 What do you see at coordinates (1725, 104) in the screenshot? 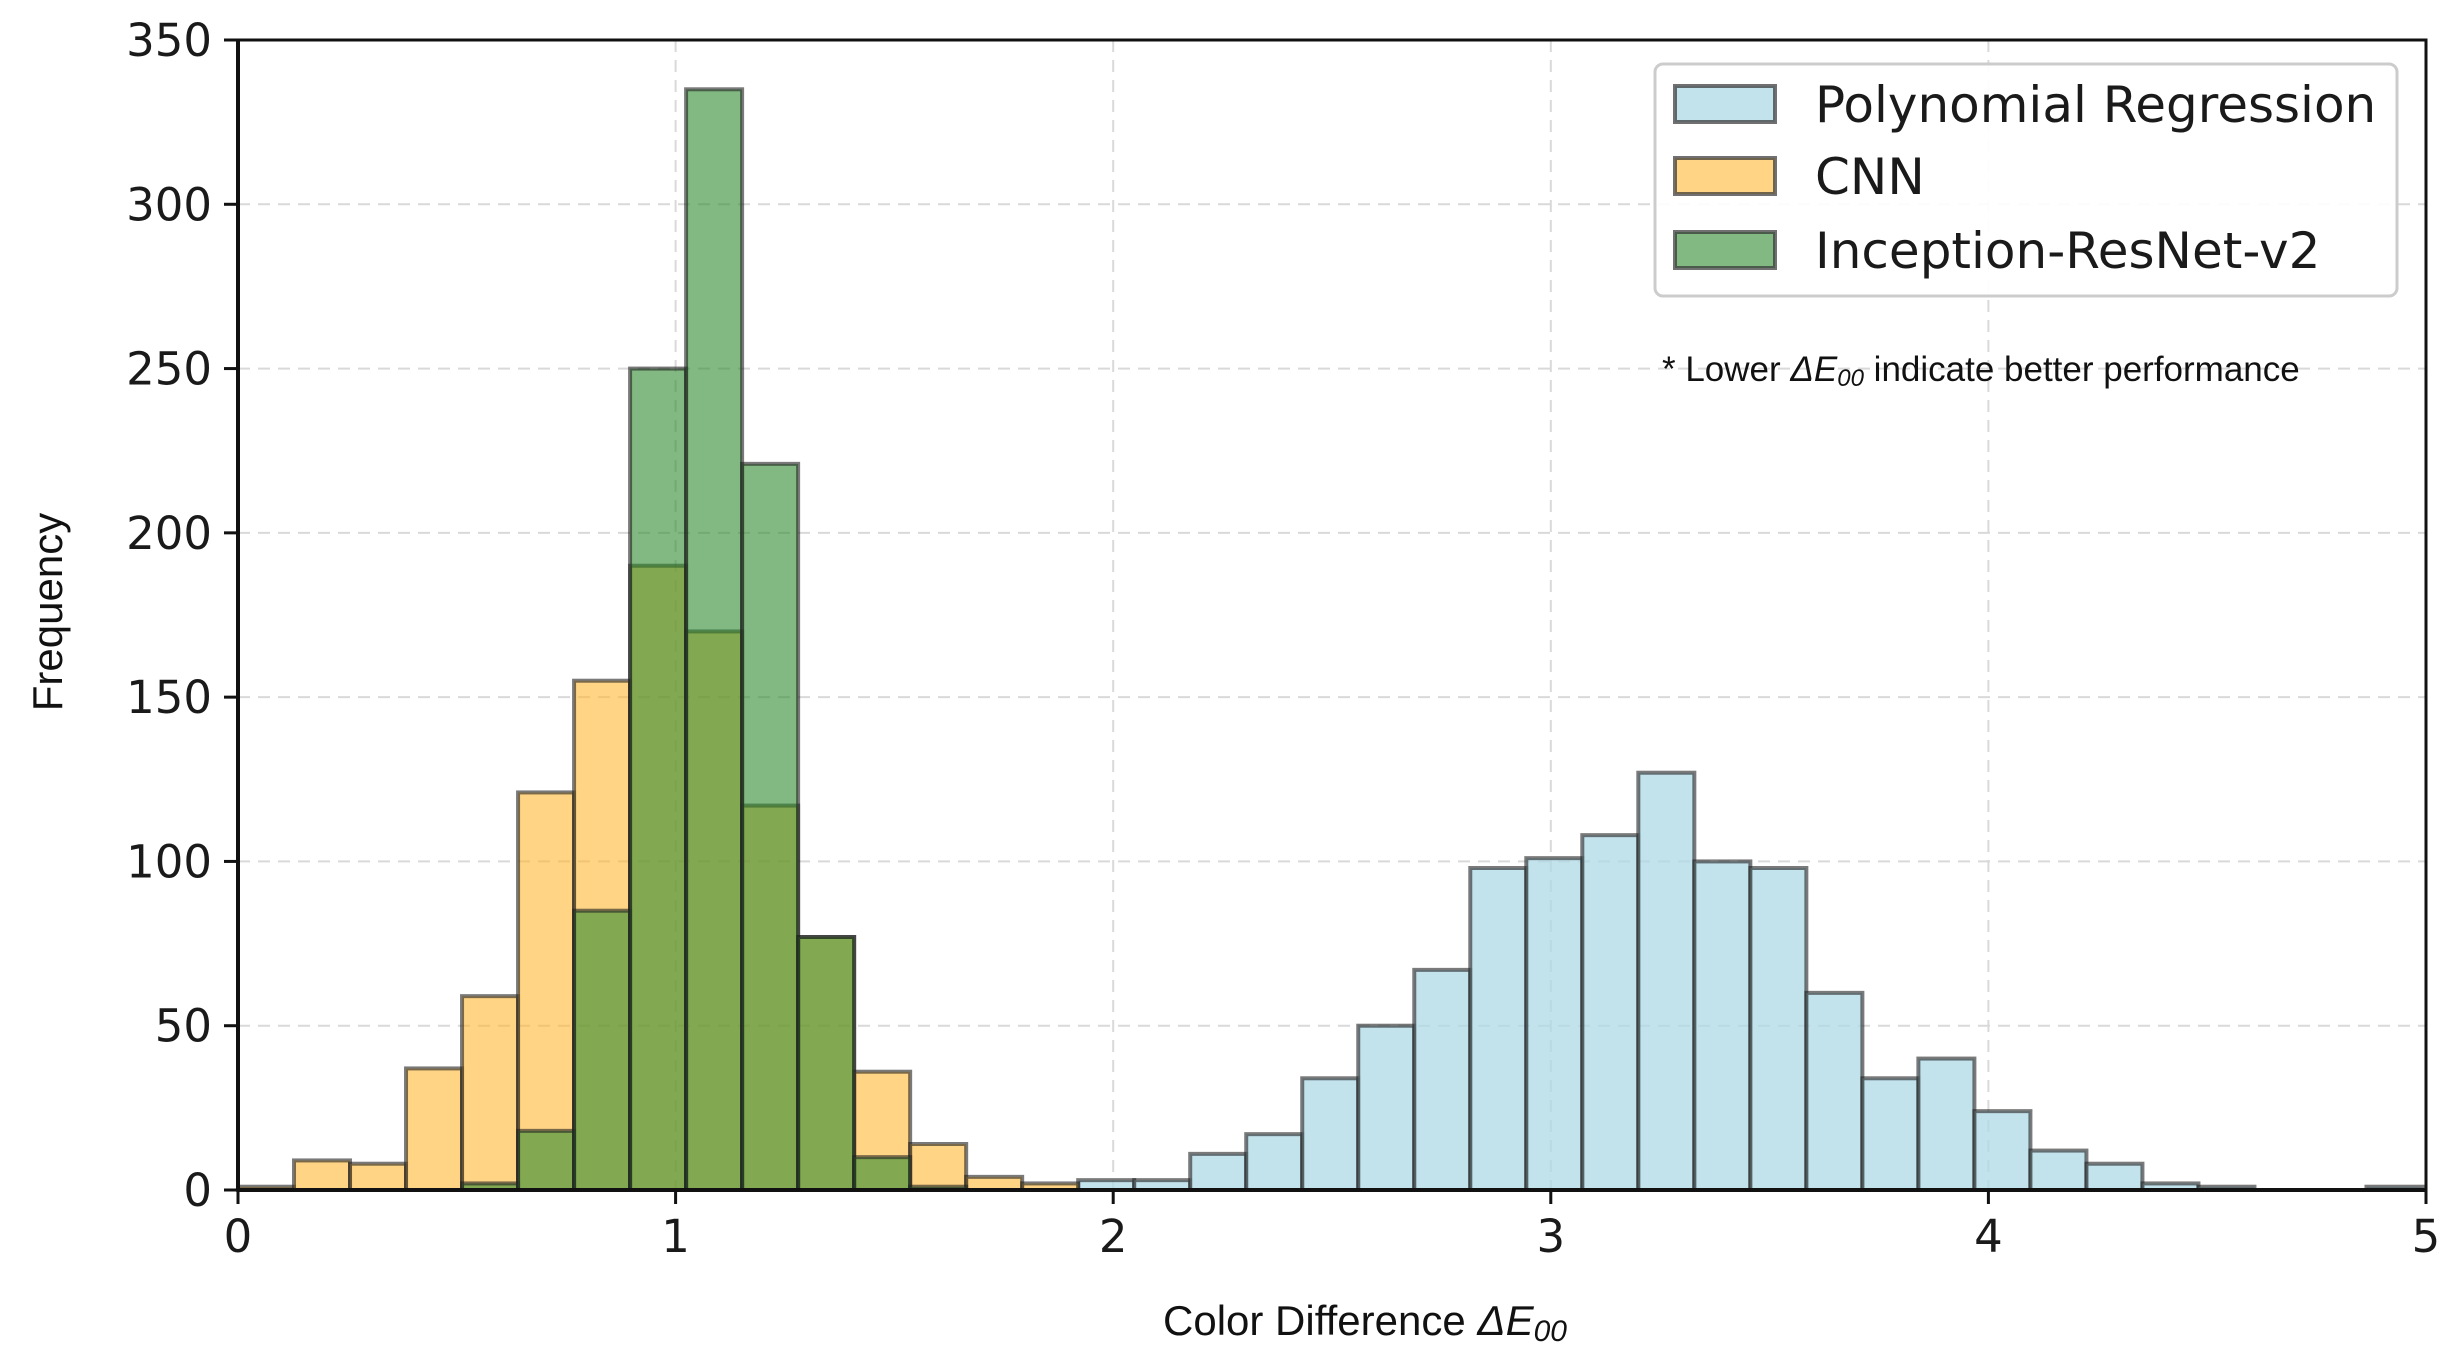
I see `legend-swatch-polynomial-regression` at bounding box center [1725, 104].